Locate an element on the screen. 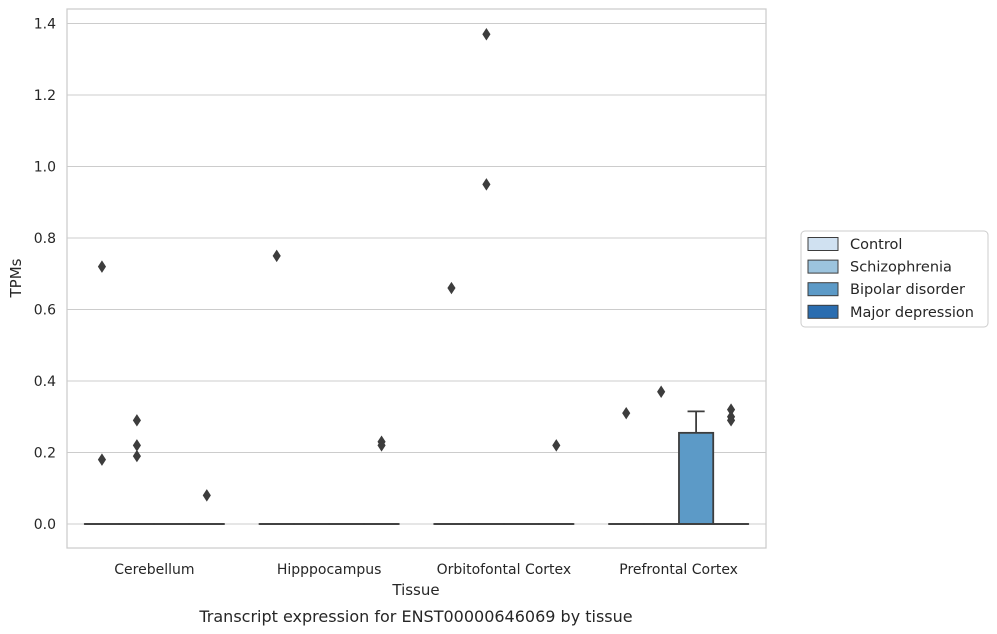 Image resolution: width=997 pixels, height=634 pixels. y-tick-label: 0.4 is located at coordinates (45, 382).